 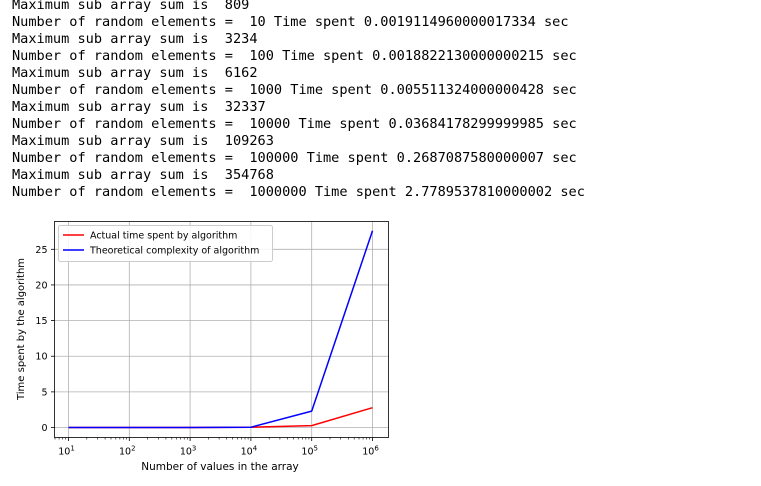 What do you see at coordinates (133, 449) in the screenshot?
I see `x-tick-exponent: 2` at bounding box center [133, 449].